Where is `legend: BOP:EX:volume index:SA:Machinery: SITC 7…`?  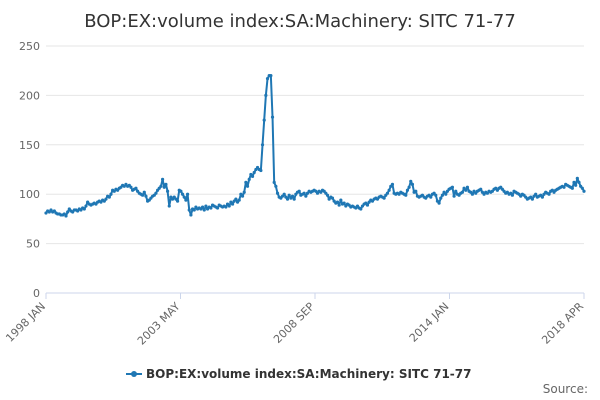
legend: BOP:EX:volume index:SA:Machinery: SITC 7… is located at coordinates (298, 374).